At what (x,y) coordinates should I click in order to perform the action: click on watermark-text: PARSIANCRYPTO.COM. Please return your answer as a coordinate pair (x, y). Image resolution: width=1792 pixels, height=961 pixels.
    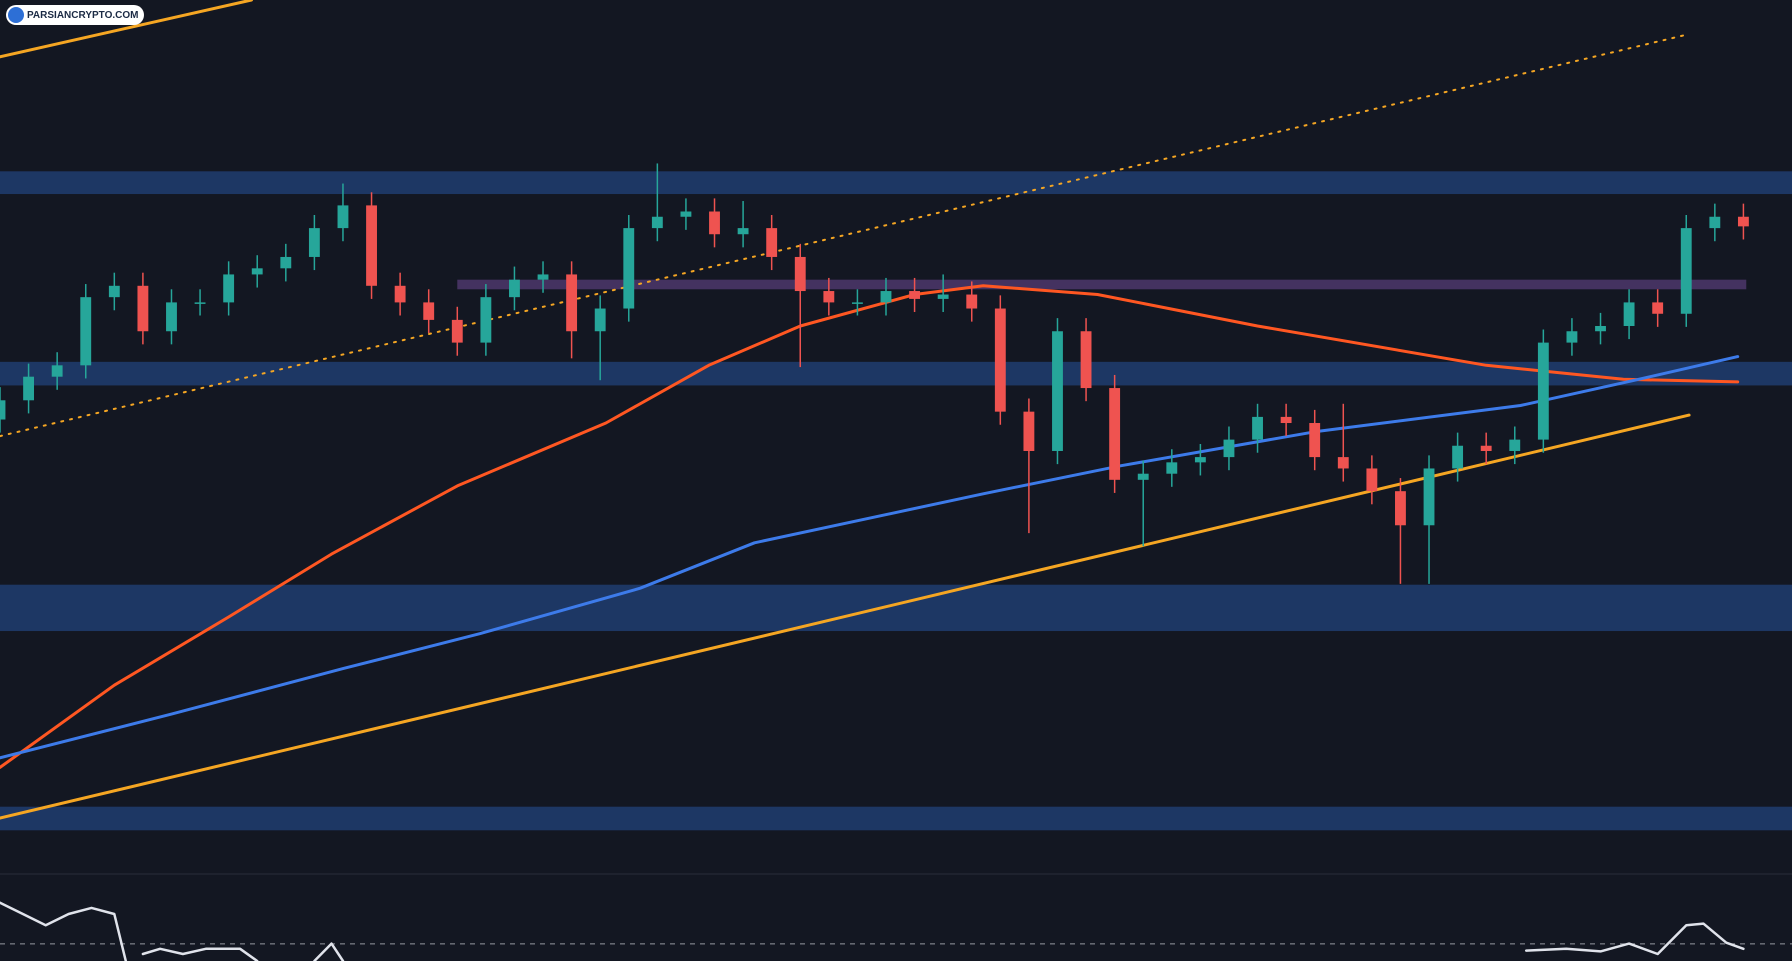
    Looking at the image, I should click on (83, 15).